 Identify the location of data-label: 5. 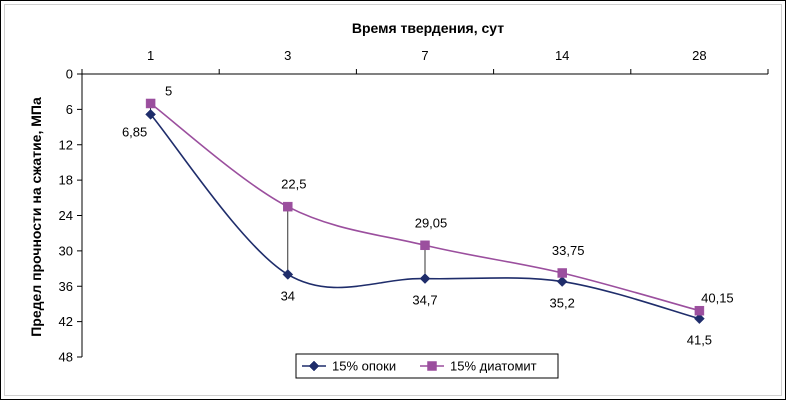
(168, 90).